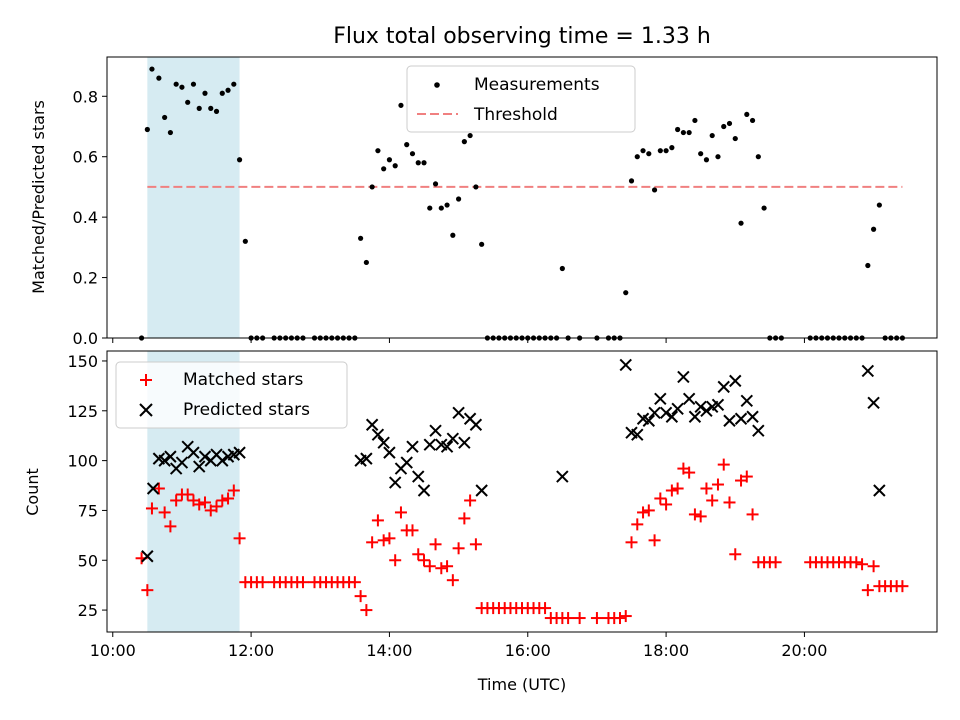  I want to click on top-legend-frame, so click(521, 99).